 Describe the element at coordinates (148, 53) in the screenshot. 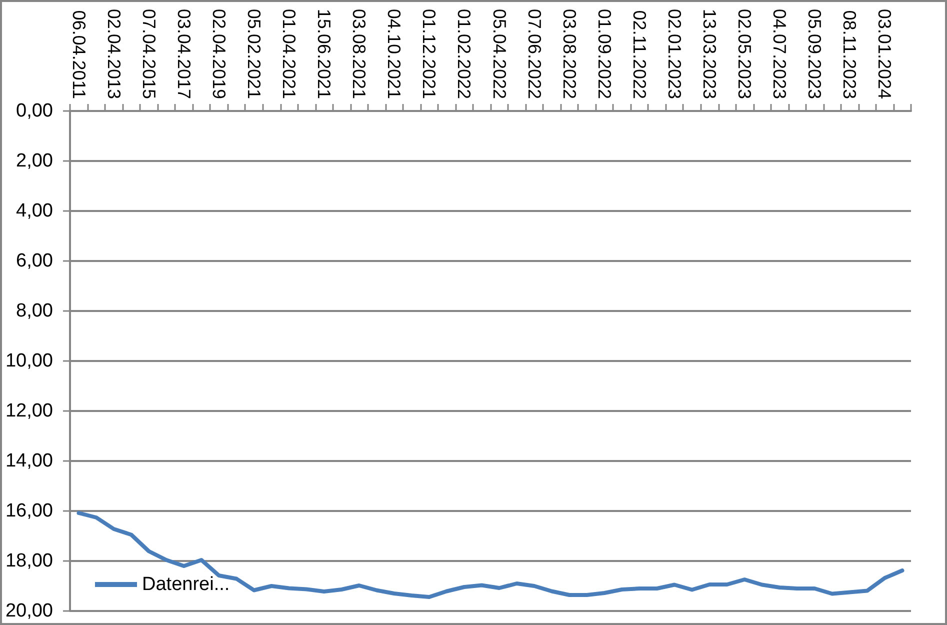

I see `x-tick-label: 07.04.2015` at that location.